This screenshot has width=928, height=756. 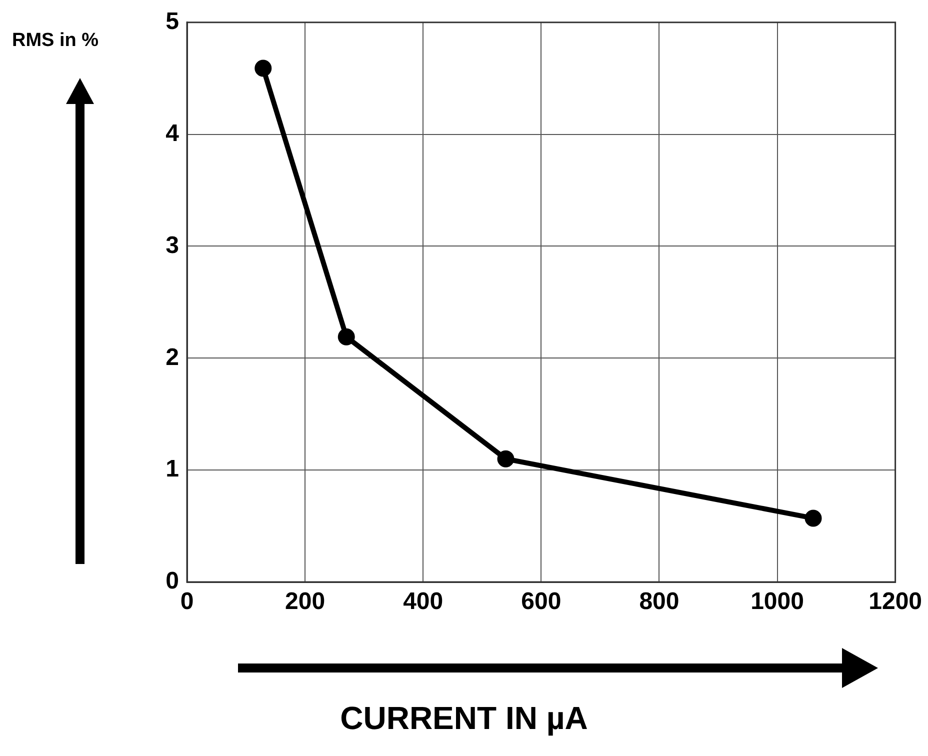 I want to click on y-tick-label: 5, so click(x=172, y=22).